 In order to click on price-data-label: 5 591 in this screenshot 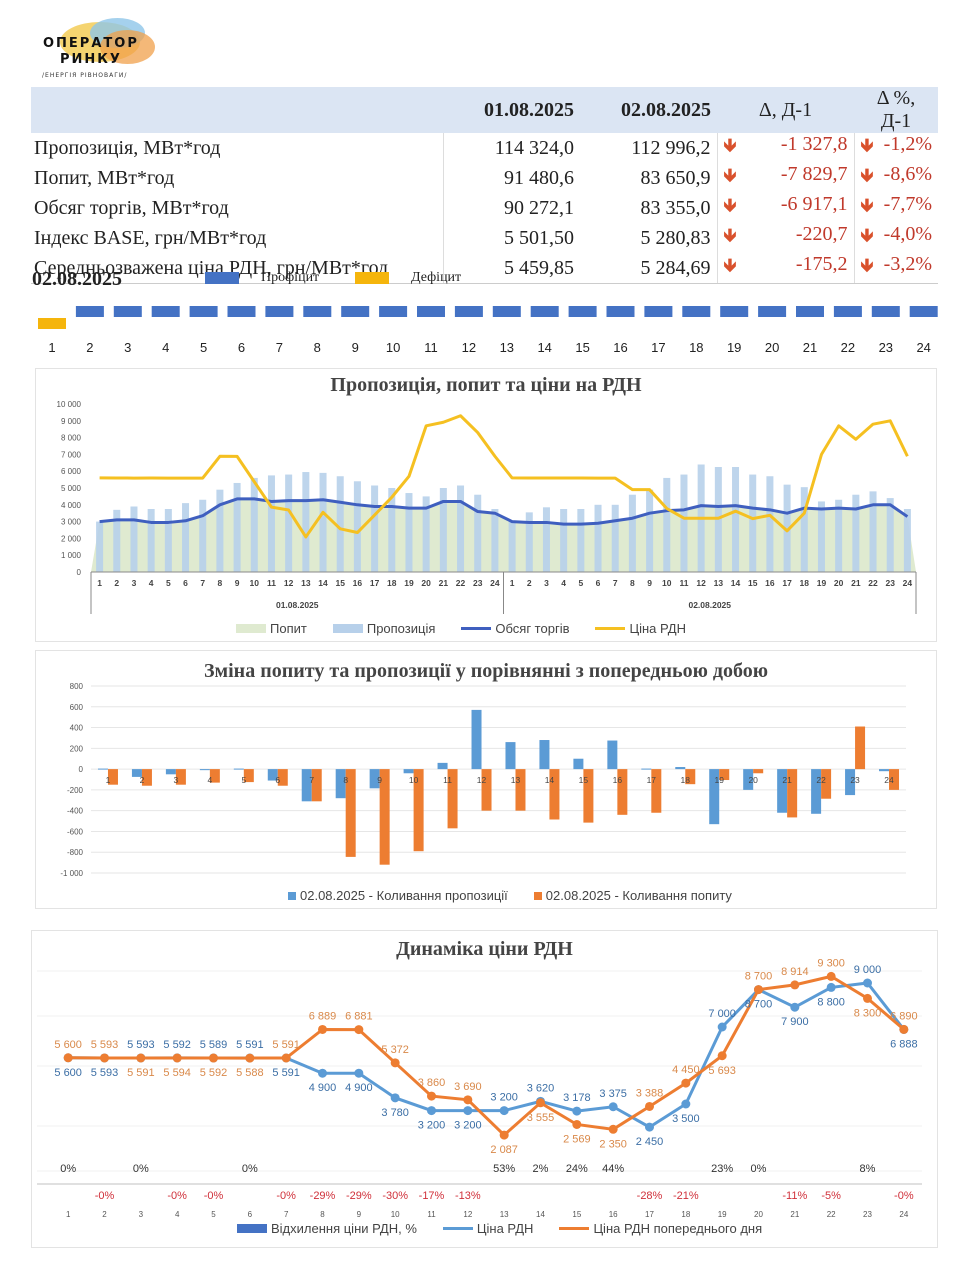, I will do `click(250, 1045)`.